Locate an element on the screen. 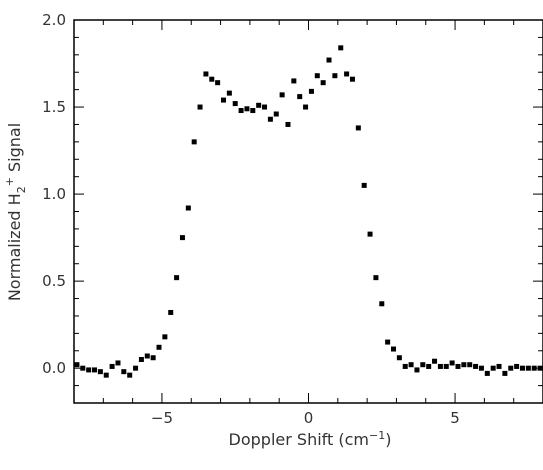  y-tick-label: 1.5 is located at coordinates (54, 107).